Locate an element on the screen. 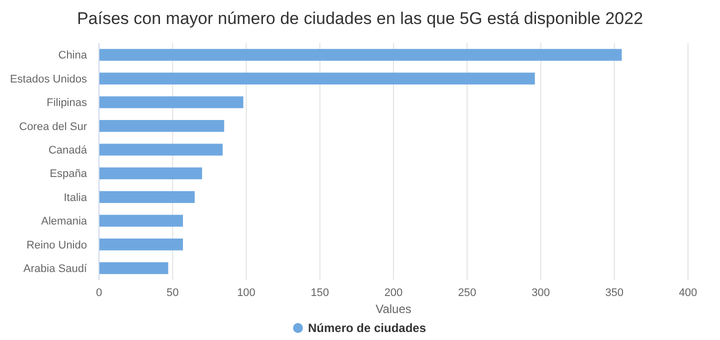  x-tick-label: 400 is located at coordinates (688, 293).